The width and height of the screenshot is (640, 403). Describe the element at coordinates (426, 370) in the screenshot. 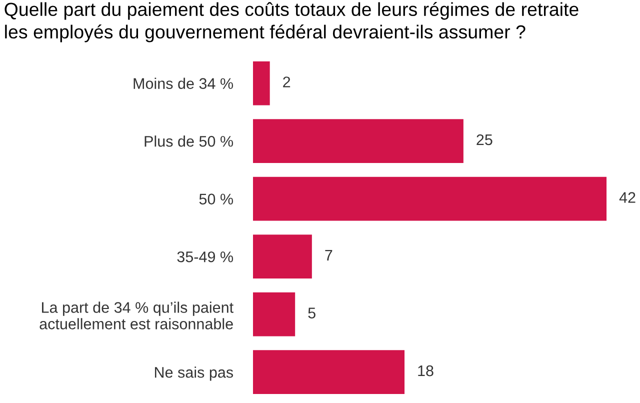

I see `data-label: 18` at that location.